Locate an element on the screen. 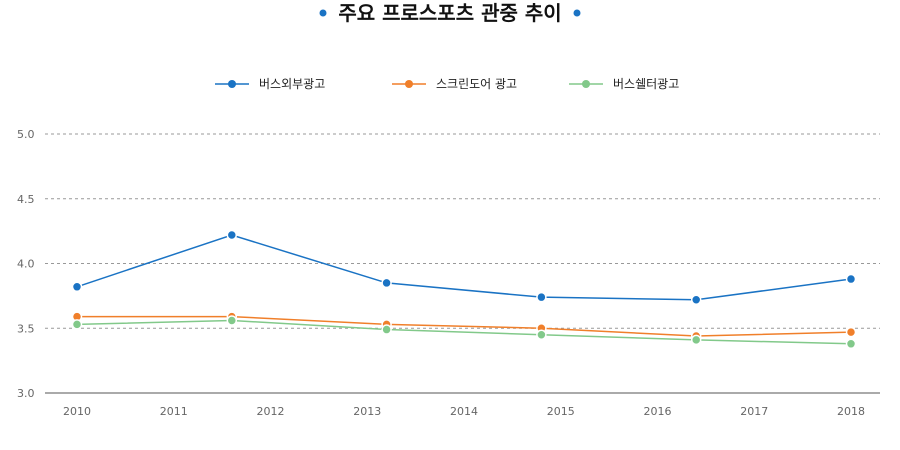  x-tick-label: 2014 is located at coordinates (464, 411).